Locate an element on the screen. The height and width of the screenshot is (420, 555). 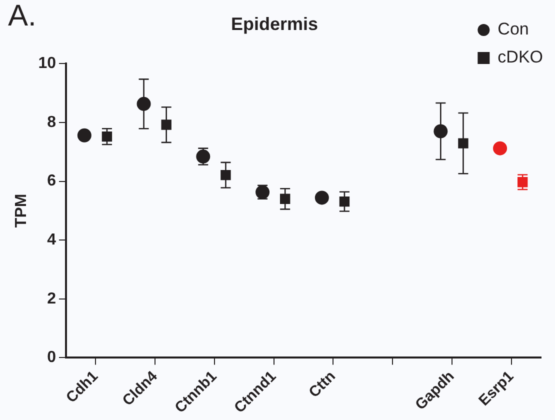
chart-title: Epidermis is located at coordinates (274, 24).